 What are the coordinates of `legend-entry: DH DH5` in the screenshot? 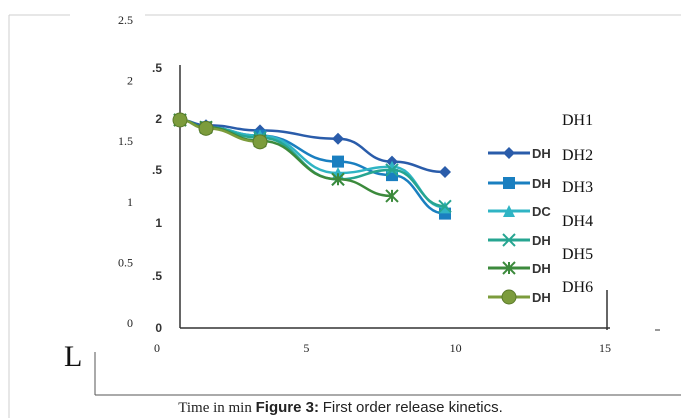 It's located at (540, 261).